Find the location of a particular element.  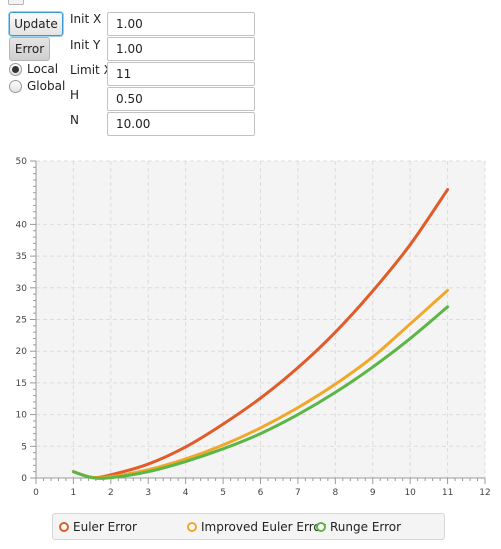

init-y-input is located at coordinates (181, 49).